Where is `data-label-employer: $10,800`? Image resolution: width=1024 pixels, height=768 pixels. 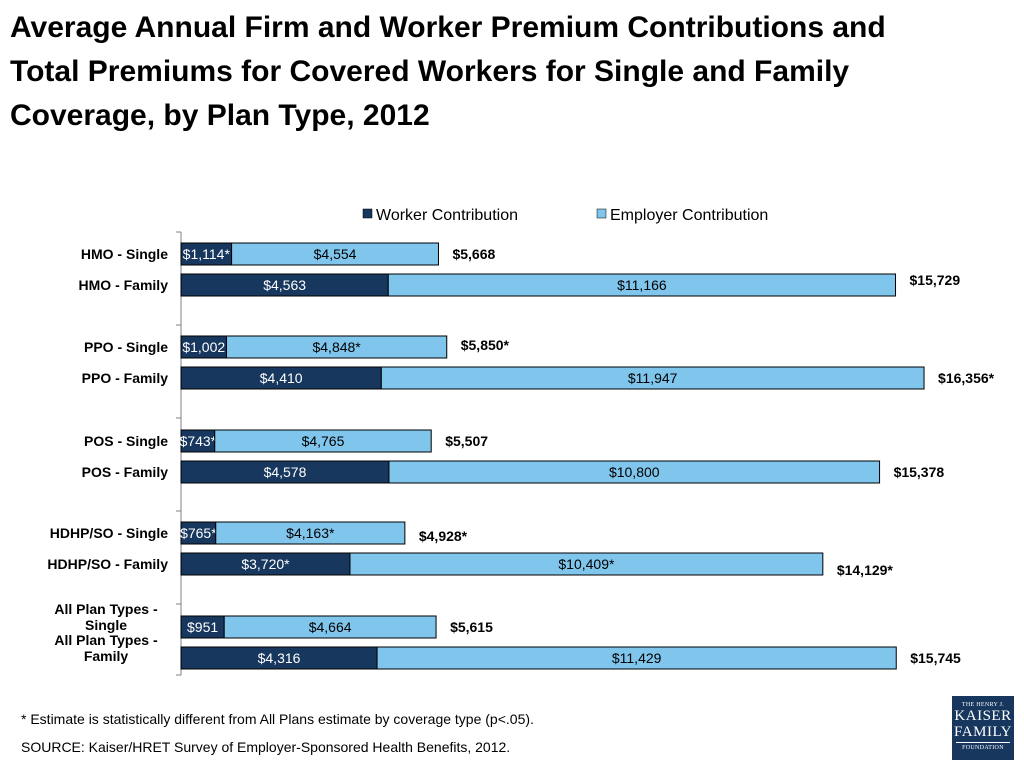
data-label-employer: $10,800 is located at coordinates (634, 472).